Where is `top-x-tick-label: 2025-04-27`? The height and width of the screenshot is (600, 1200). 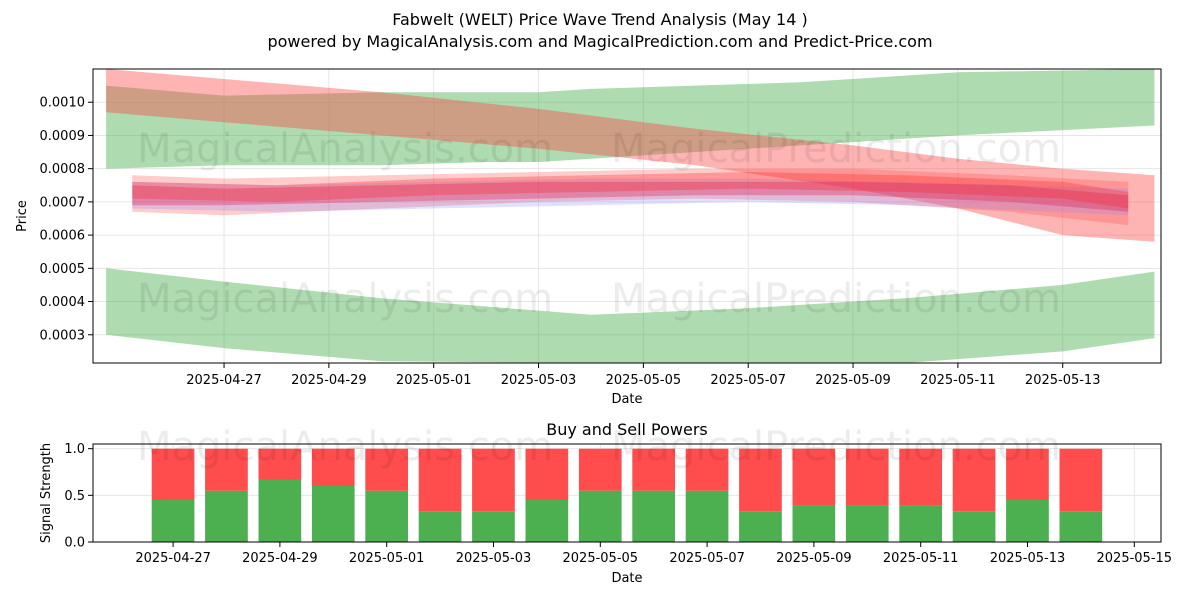 top-x-tick-label: 2025-04-27 is located at coordinates (224, 380).